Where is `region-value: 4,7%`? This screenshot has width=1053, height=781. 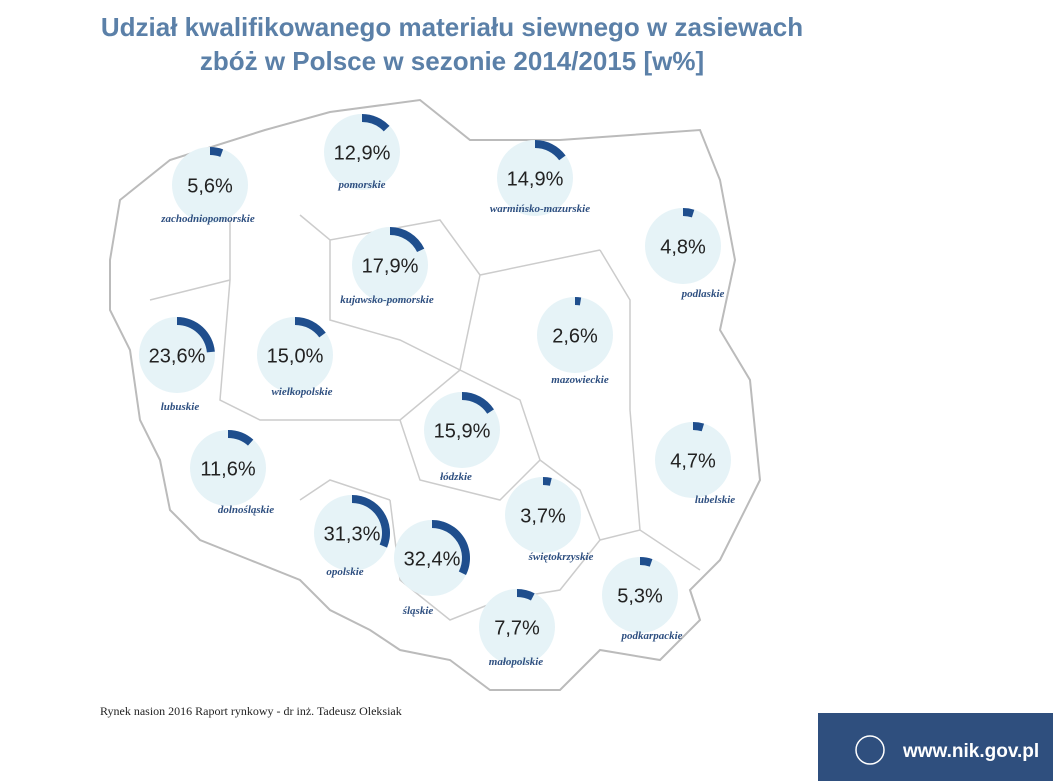 region-value: 4,7% is located at coordinates (693, 461).